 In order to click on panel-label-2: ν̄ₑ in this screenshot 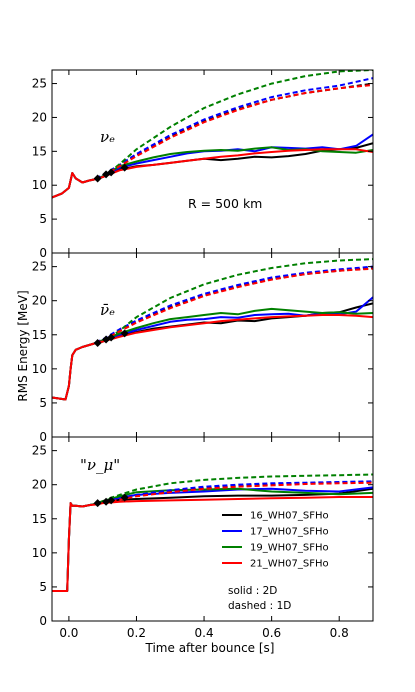, I will do `click(107, 310)`.